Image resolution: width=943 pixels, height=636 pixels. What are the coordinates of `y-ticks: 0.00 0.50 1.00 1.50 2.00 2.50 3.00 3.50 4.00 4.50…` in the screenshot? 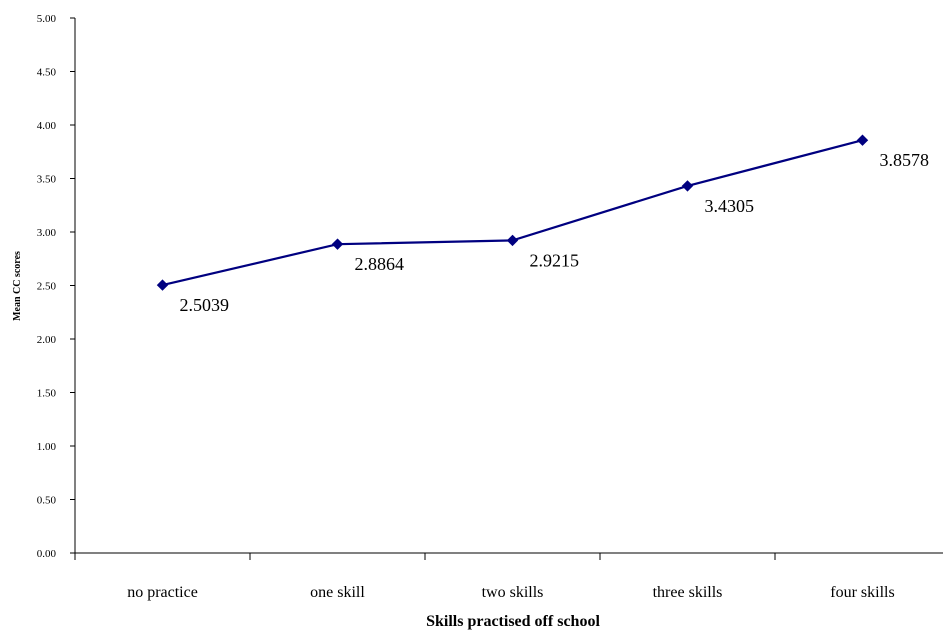 It's located at (56, 286).